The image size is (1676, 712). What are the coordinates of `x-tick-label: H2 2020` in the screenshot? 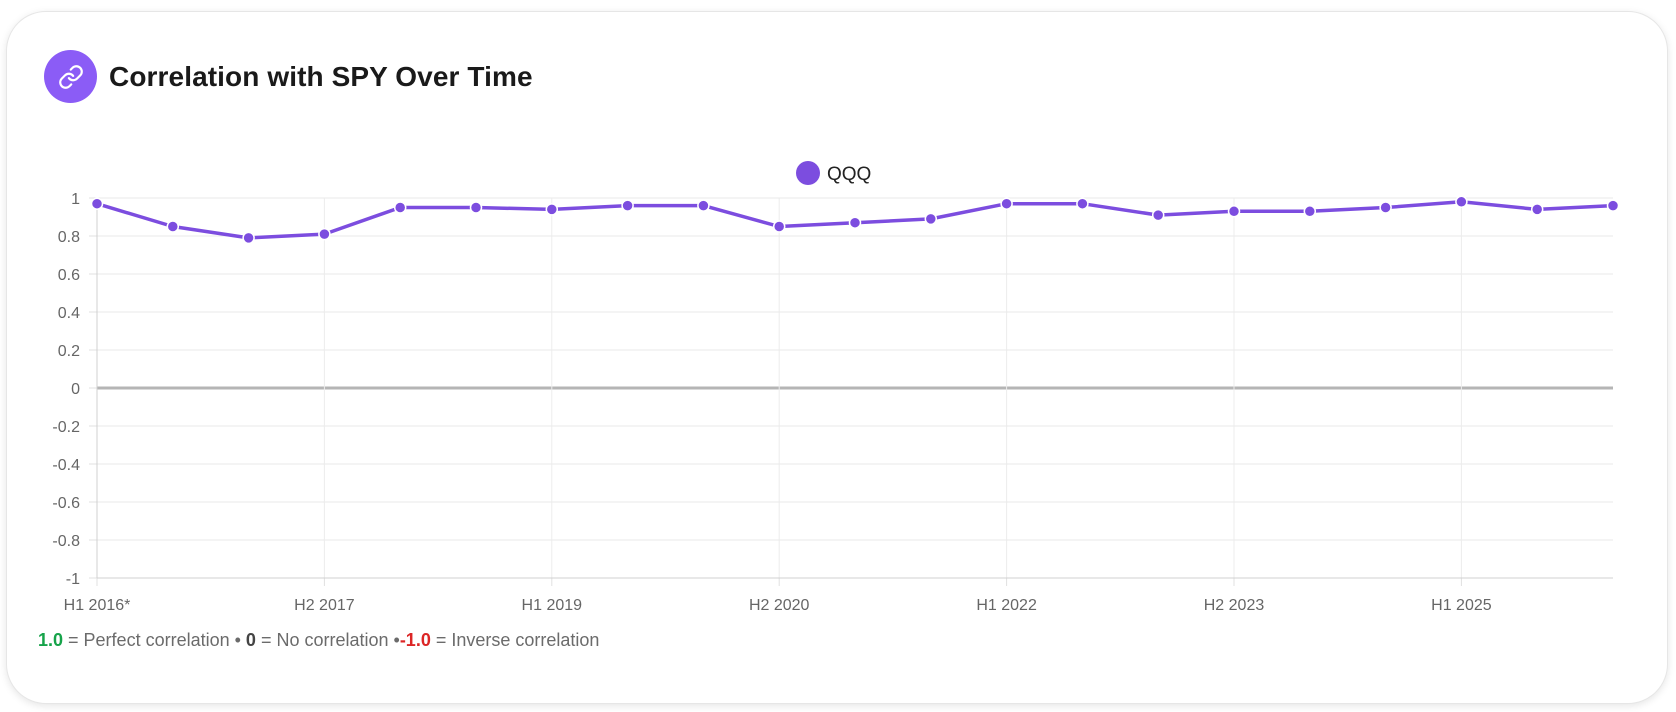 It's located at (779, 605).